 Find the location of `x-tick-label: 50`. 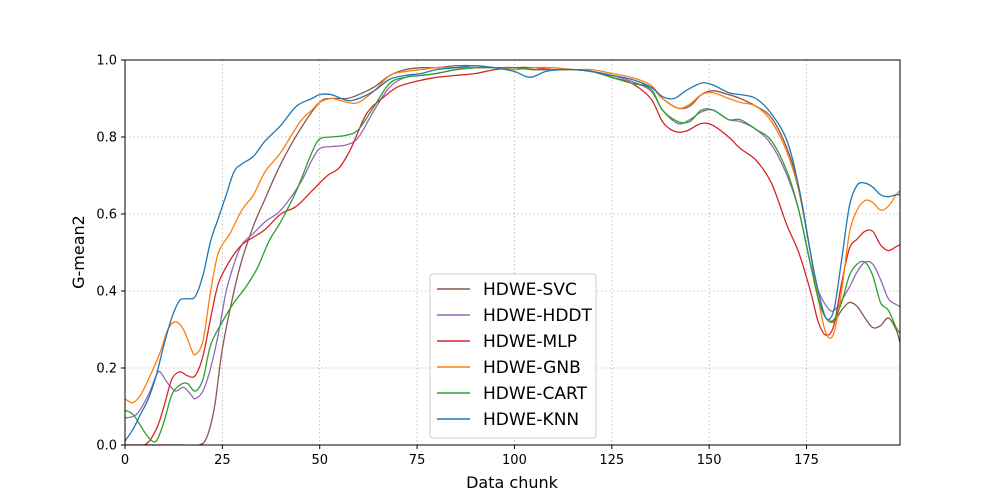

x-tick-label: 50 is located at coordinates (319, 460).